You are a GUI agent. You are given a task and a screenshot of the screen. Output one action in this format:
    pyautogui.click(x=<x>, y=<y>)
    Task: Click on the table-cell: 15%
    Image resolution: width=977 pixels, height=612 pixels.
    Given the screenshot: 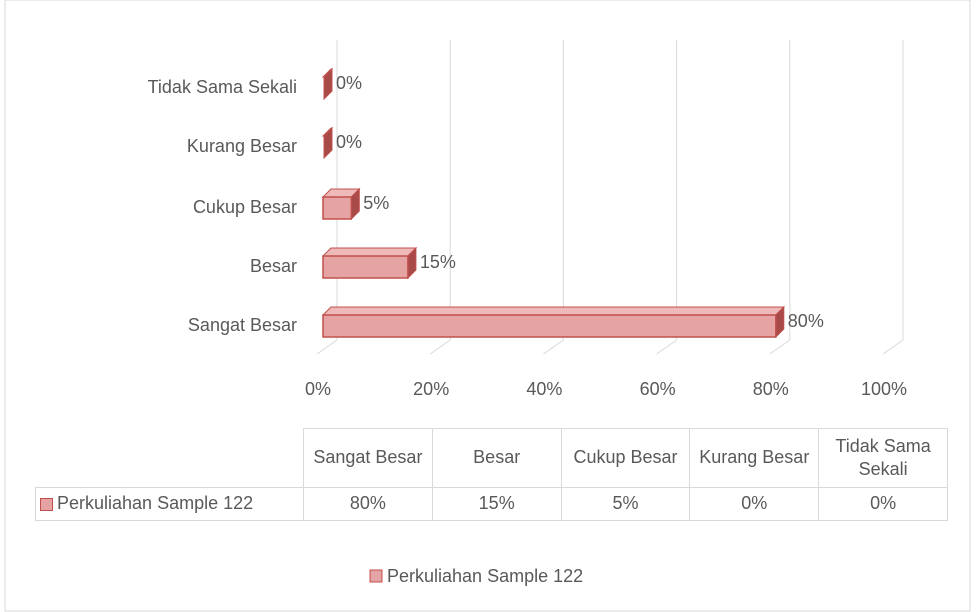 What is the action you would take?
    pyautogui.click(x=496, y=504)
    